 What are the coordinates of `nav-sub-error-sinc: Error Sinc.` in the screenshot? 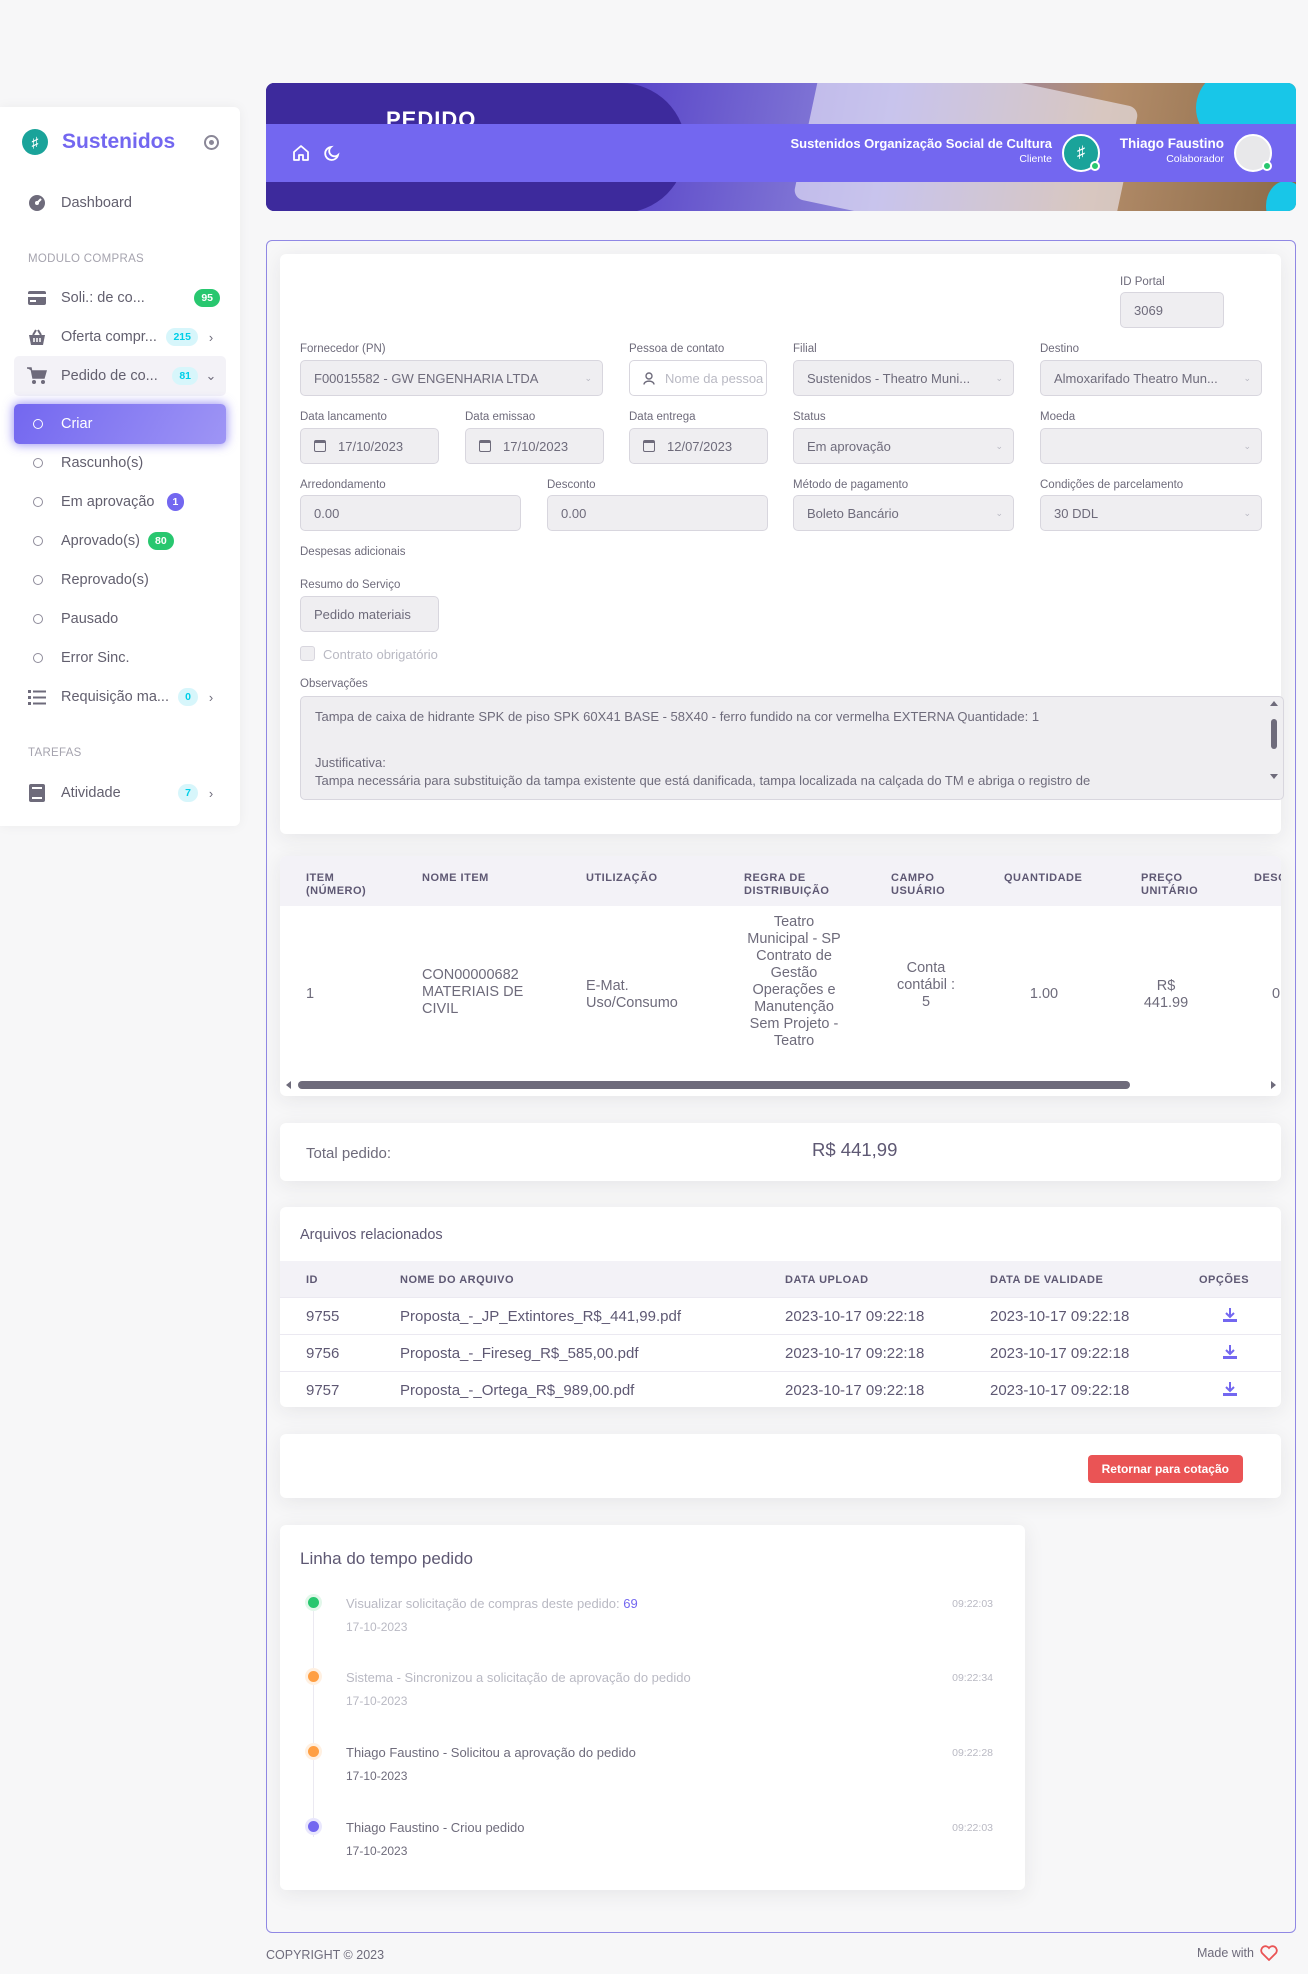 It's located at (120, 658).